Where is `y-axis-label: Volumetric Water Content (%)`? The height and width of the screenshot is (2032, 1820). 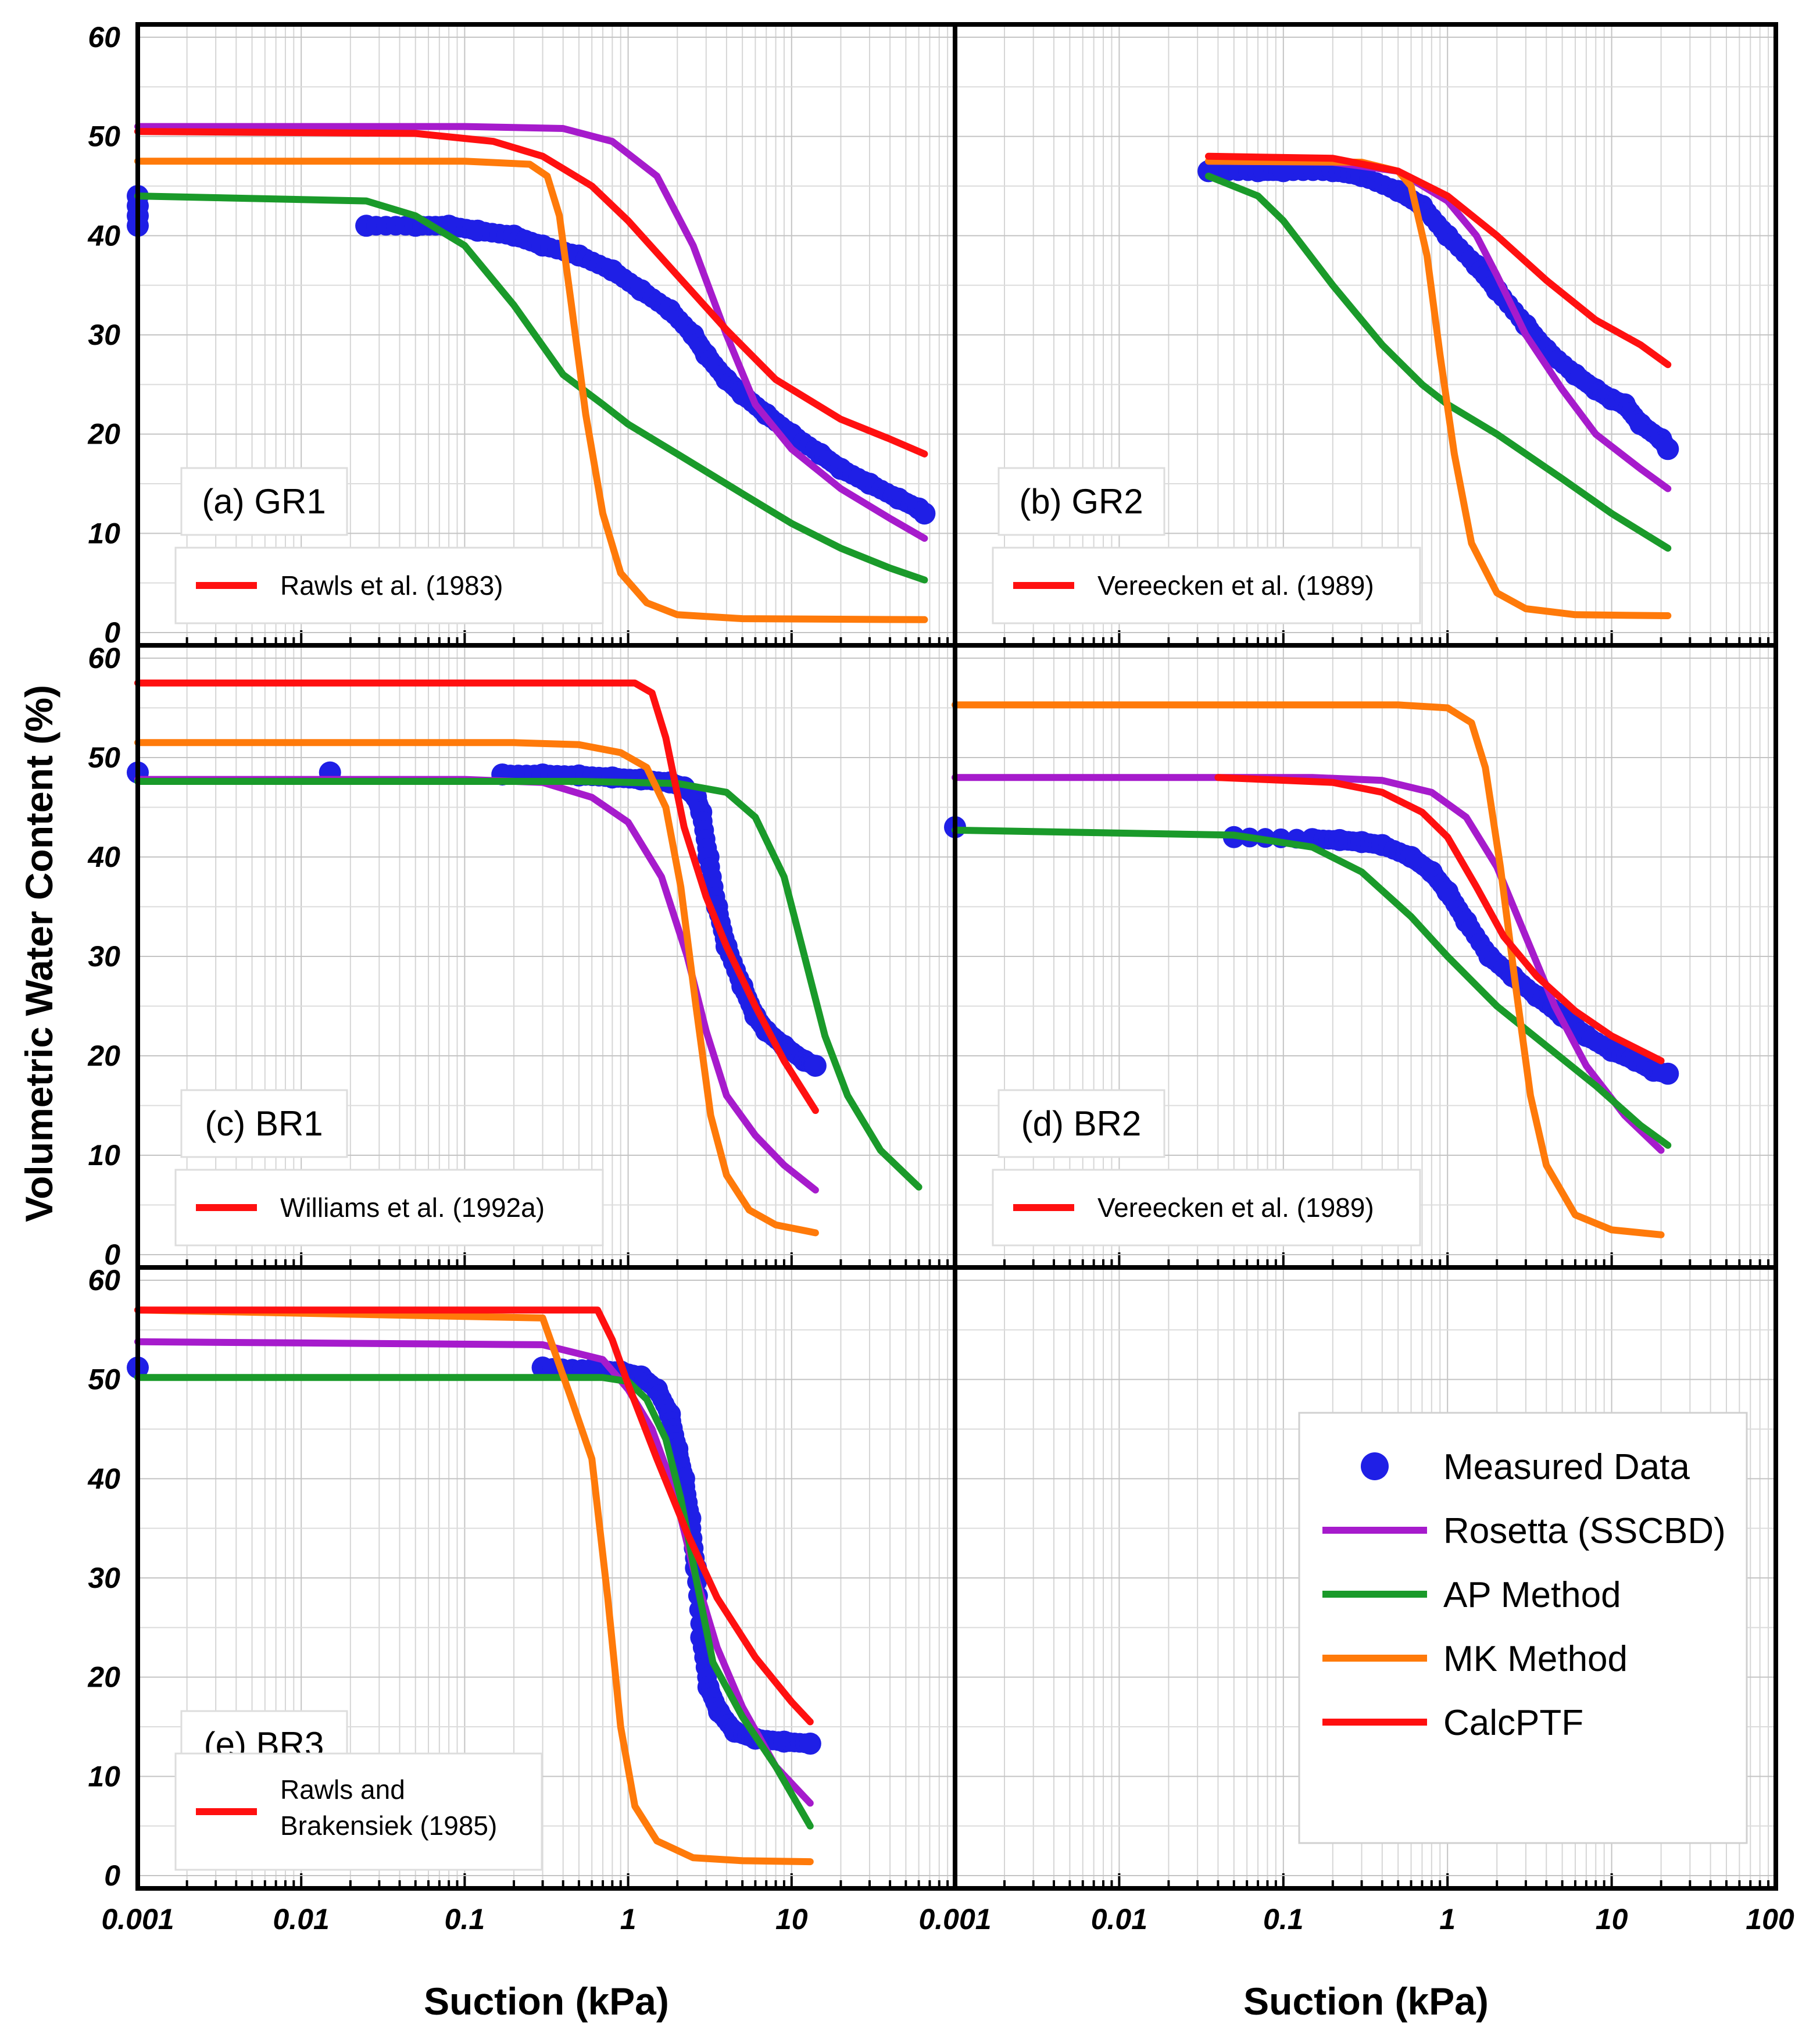 y-axis-label: Volumetric Water Content (%) is located at coordinates (39, 953).